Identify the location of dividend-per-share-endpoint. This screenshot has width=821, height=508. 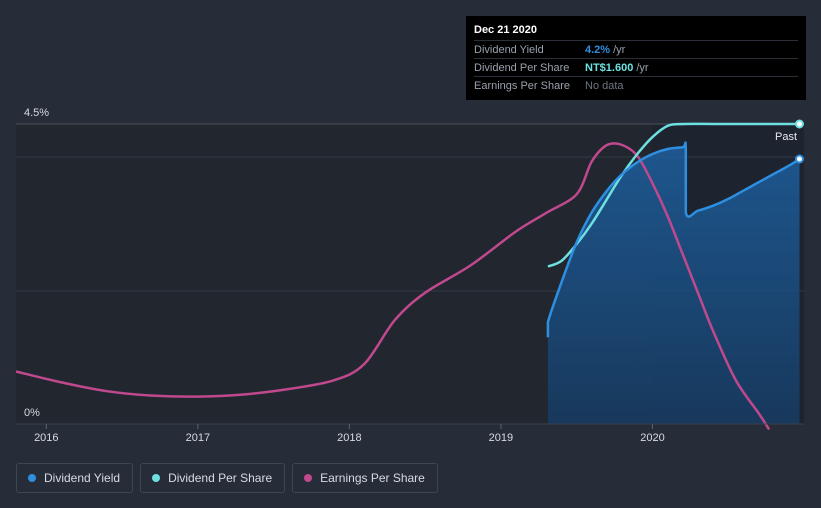
(799, 124).